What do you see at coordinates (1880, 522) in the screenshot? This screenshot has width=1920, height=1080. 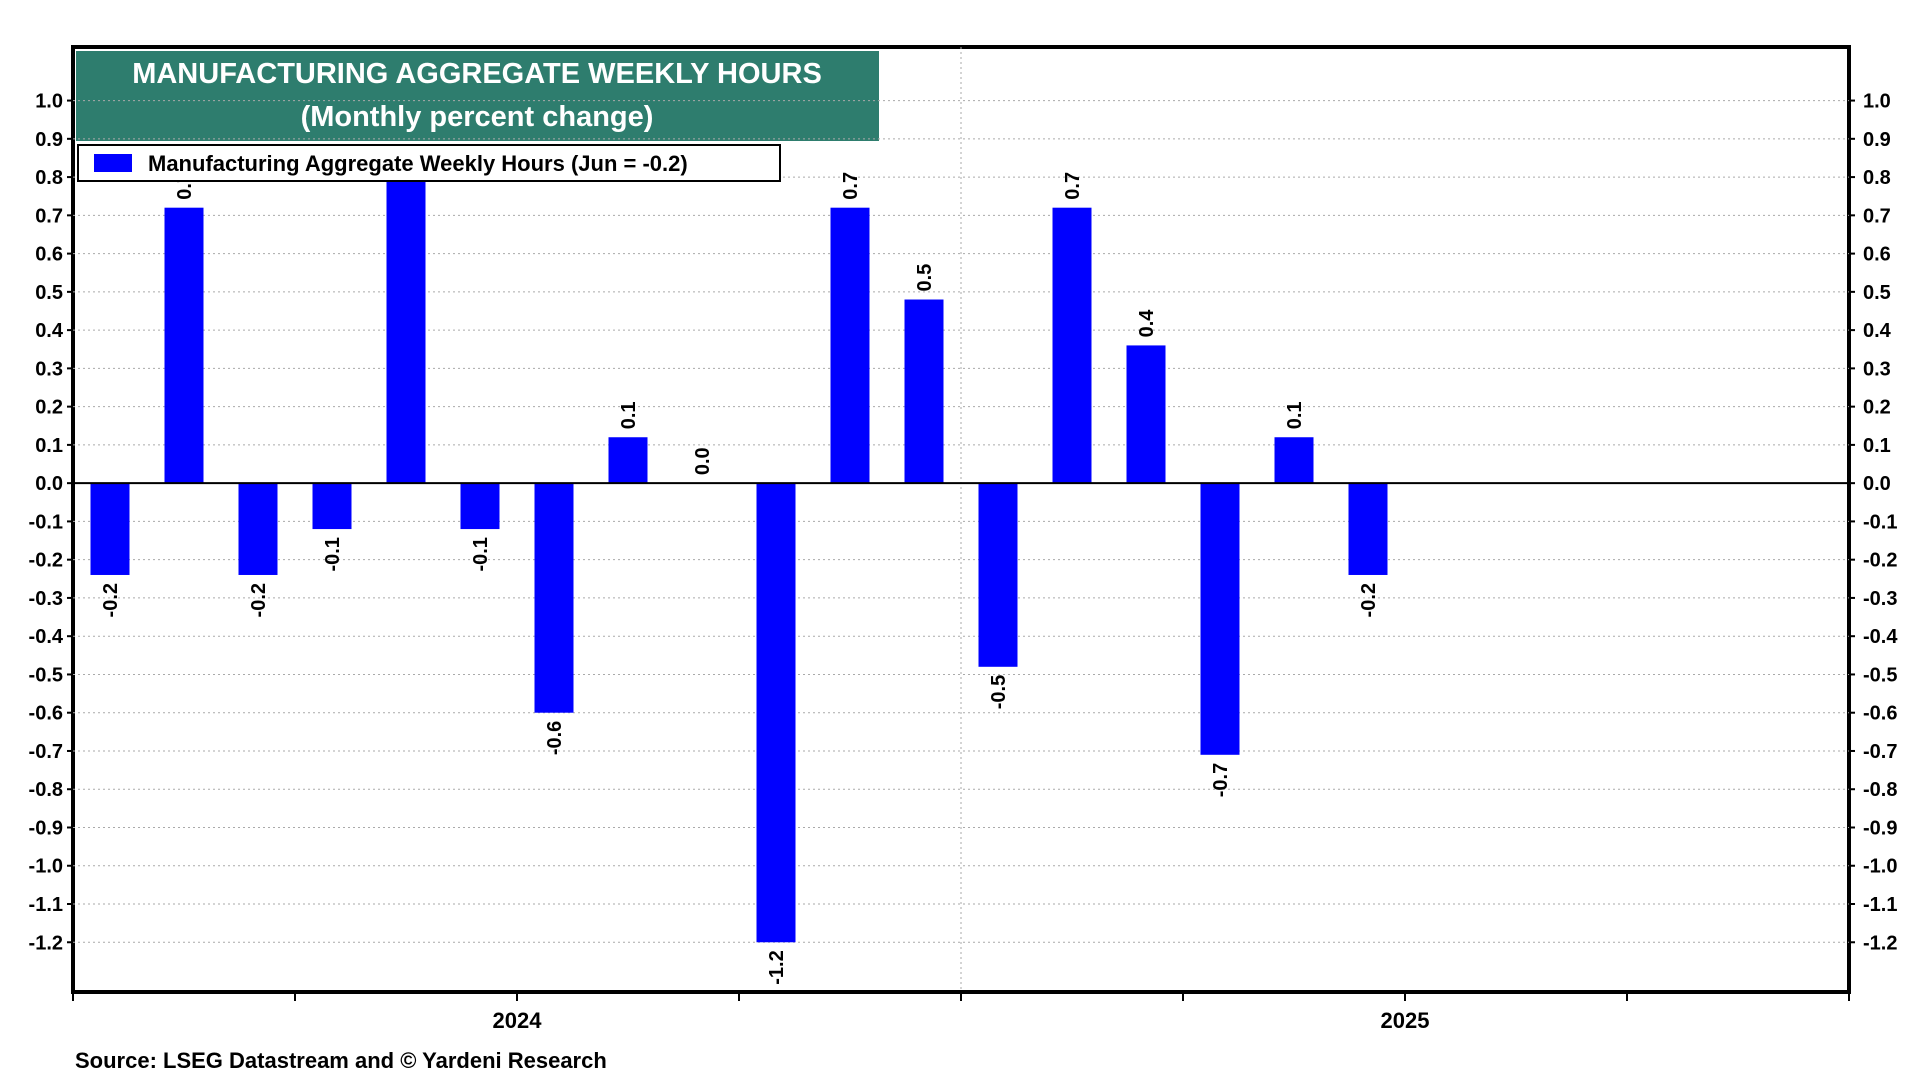 I see `y-tick-label-right: -0.1` at bounding box center [1880, 522].